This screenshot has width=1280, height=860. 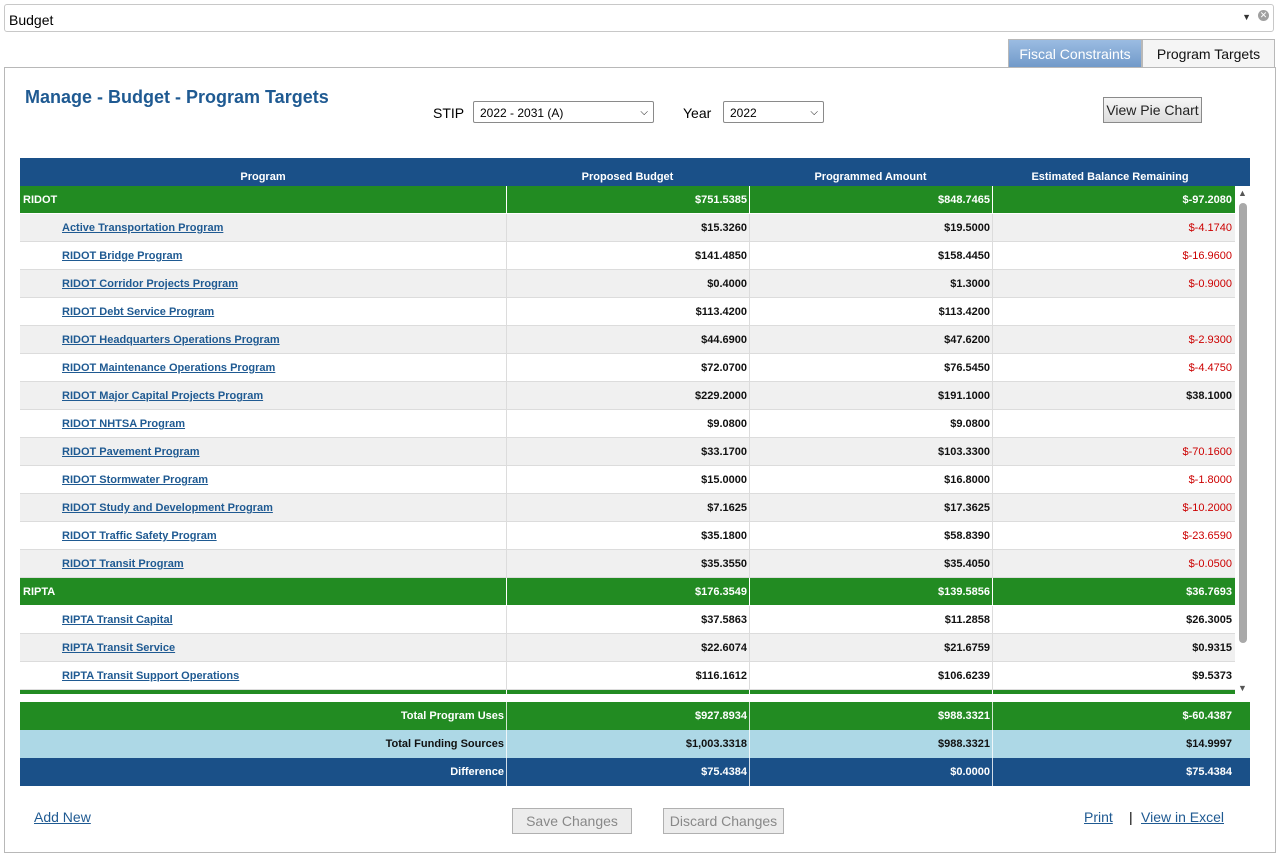 I want to click on budget-cell: $229.2000, so click(x=627, y=396).